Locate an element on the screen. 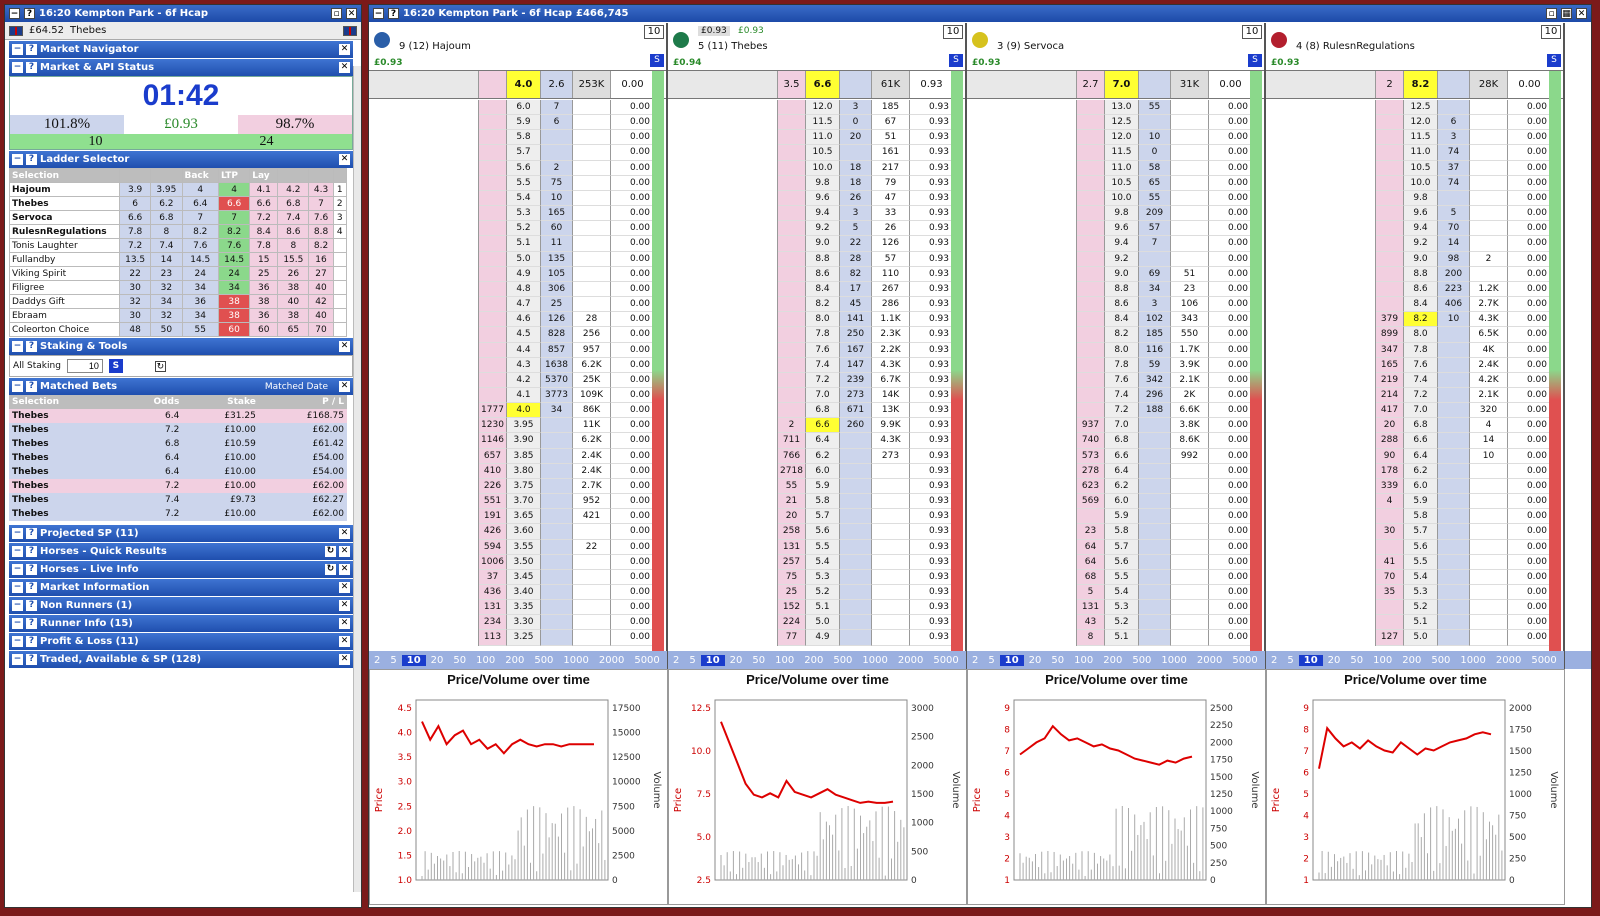 This screenshot has height=916, width=1600. ladder-row: 8.0 116 1.7K 0.00 is located at coordinates (1110, 350).